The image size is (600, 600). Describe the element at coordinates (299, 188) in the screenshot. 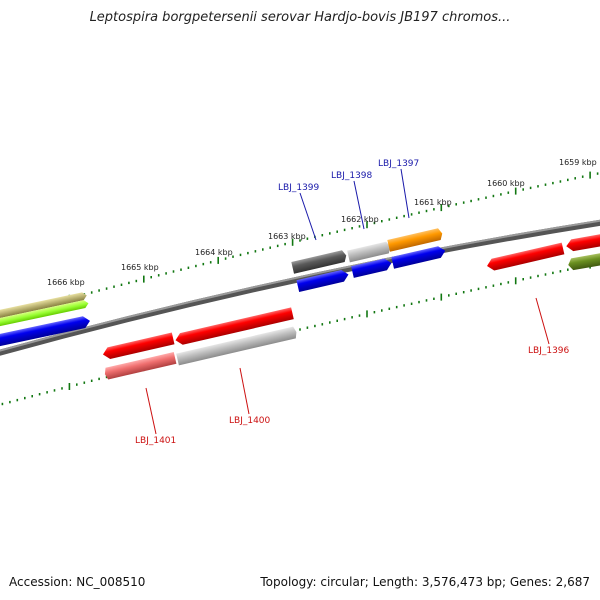

I see `gene-label-lbj-1399: LBJ_1399` at that location.